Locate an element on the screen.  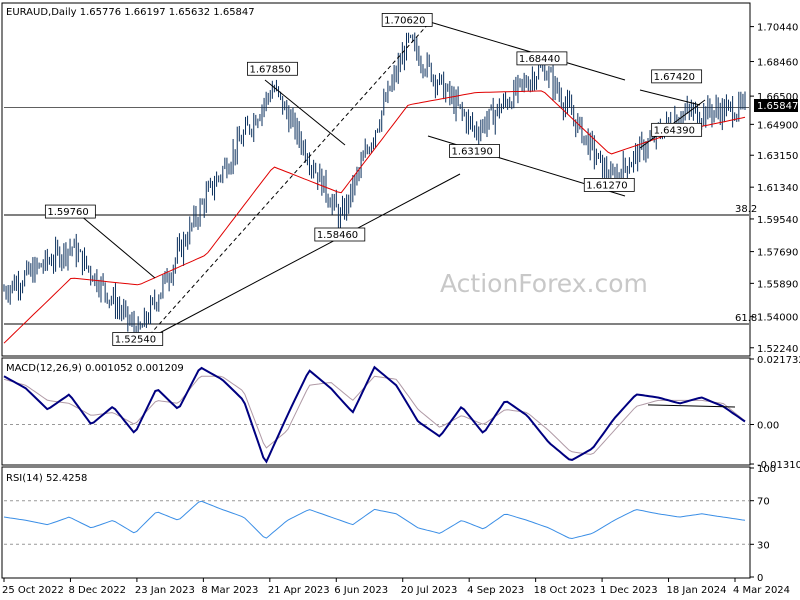
x-tick-label: 25 Oct 2022 is located at coordinates (33, 590).